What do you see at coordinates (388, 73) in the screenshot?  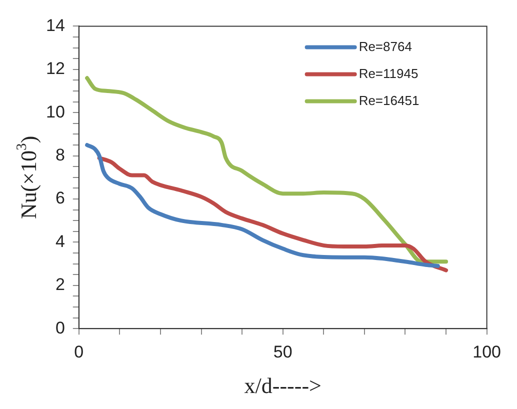 I see `legend-label: Re=11945` at bounding box center [388, 73].